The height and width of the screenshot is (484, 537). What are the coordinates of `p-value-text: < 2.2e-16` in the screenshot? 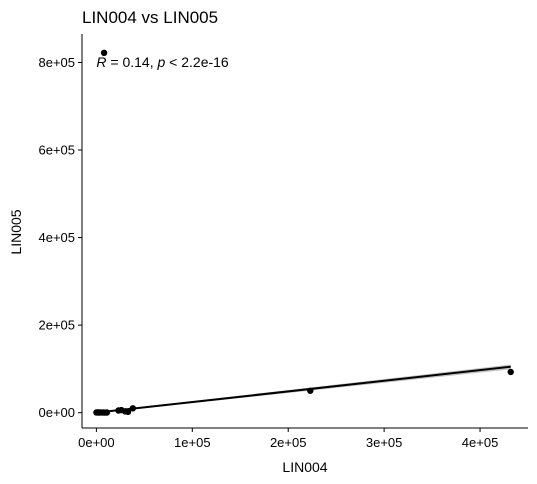 It's located at (197, 62).